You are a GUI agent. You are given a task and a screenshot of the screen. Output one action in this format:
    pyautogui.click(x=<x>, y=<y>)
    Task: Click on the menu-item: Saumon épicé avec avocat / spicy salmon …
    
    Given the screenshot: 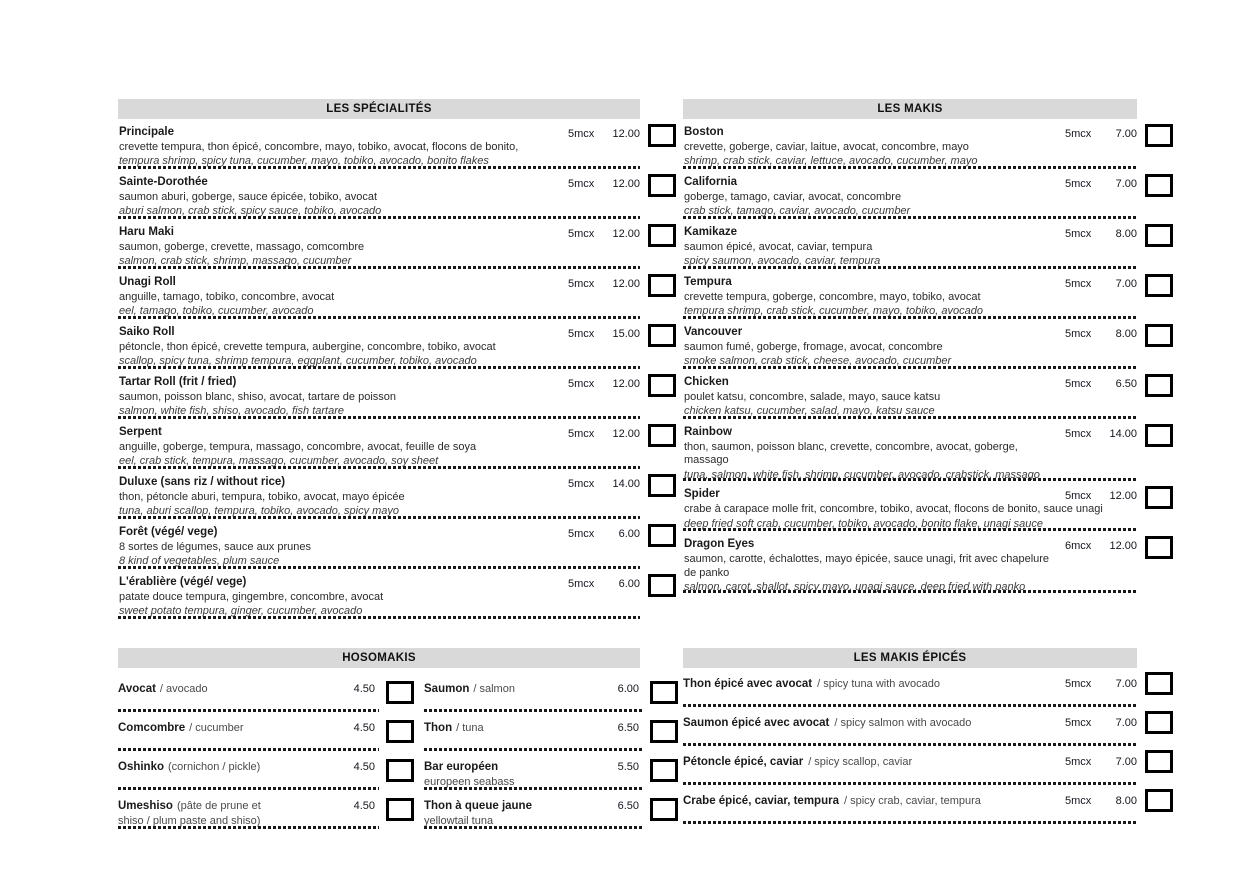 What is the action you would take?
    pyautogui.click(x=928, y=726)
    